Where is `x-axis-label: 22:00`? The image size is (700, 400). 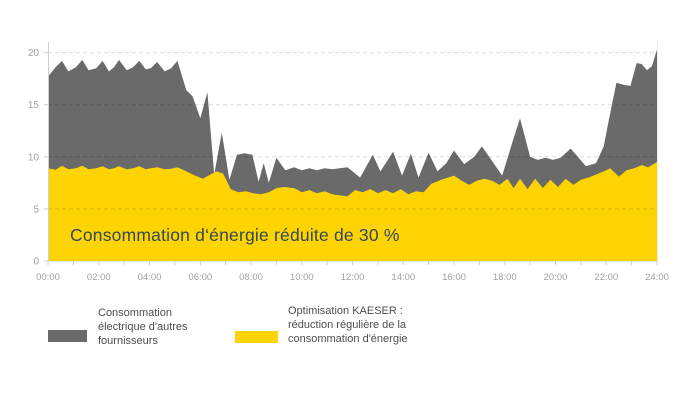
x-axis-label: 22:00 is located at coordinates (606, 277).